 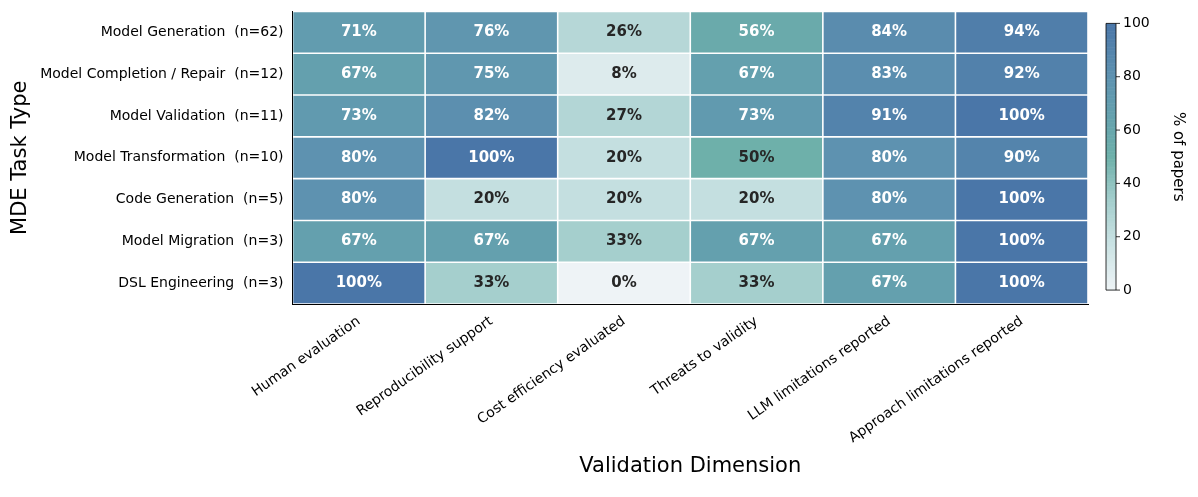 I want to click on data-label: 27%, so click(x=624, y=114).